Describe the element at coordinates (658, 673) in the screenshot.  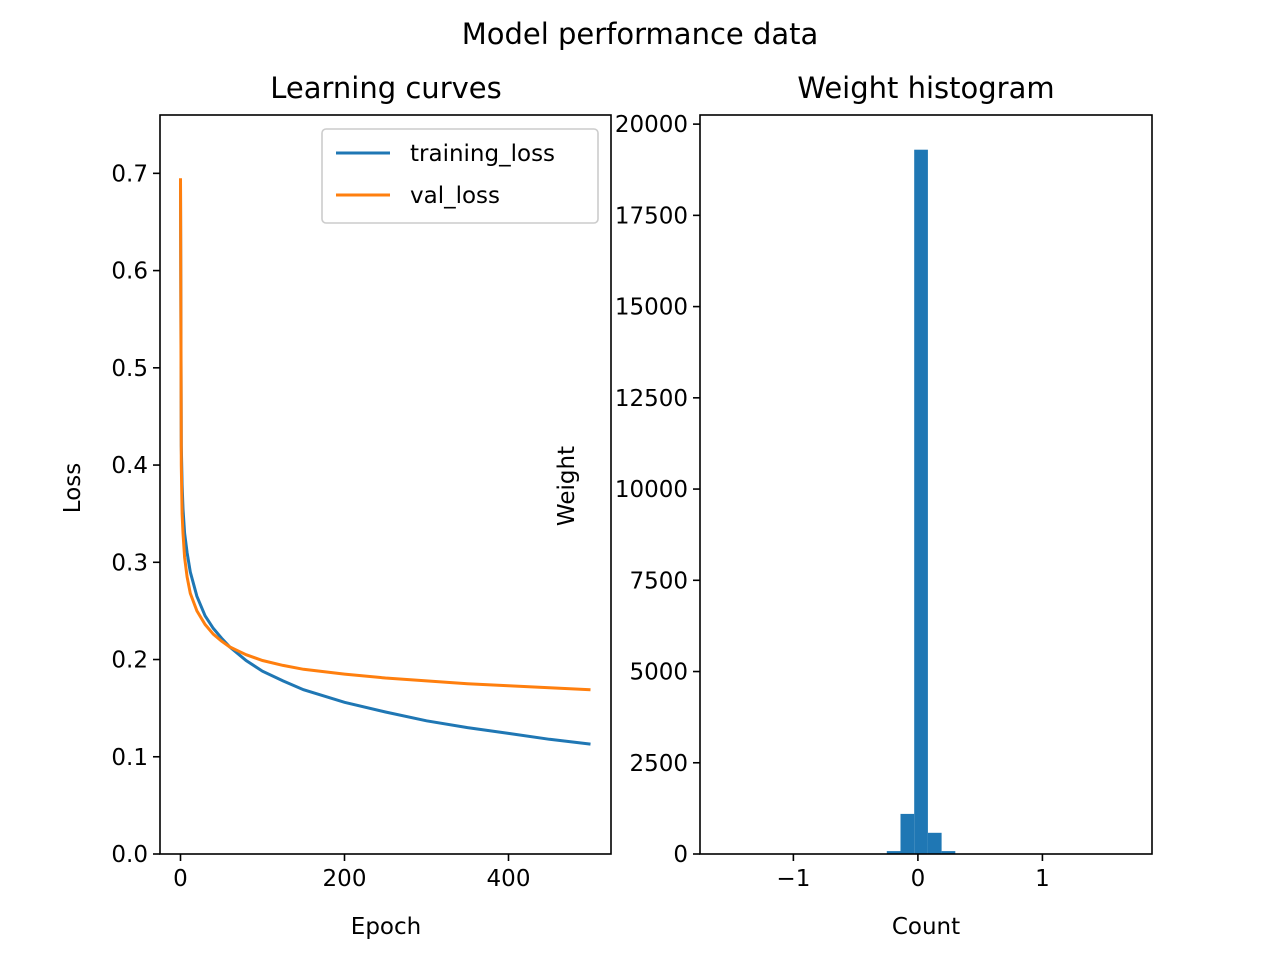
I see `y-tick-label: 5000` at that location.